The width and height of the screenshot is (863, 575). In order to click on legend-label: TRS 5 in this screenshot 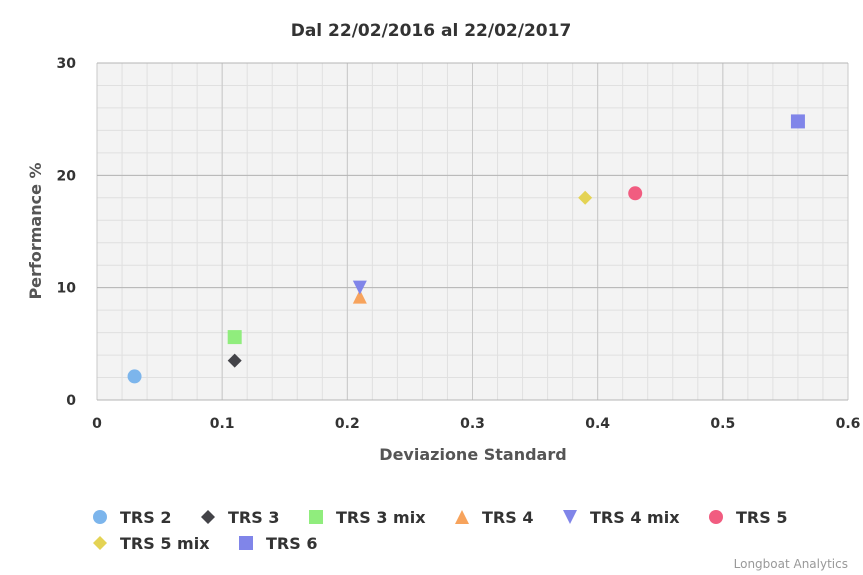, I will do `click(761, 517)`.